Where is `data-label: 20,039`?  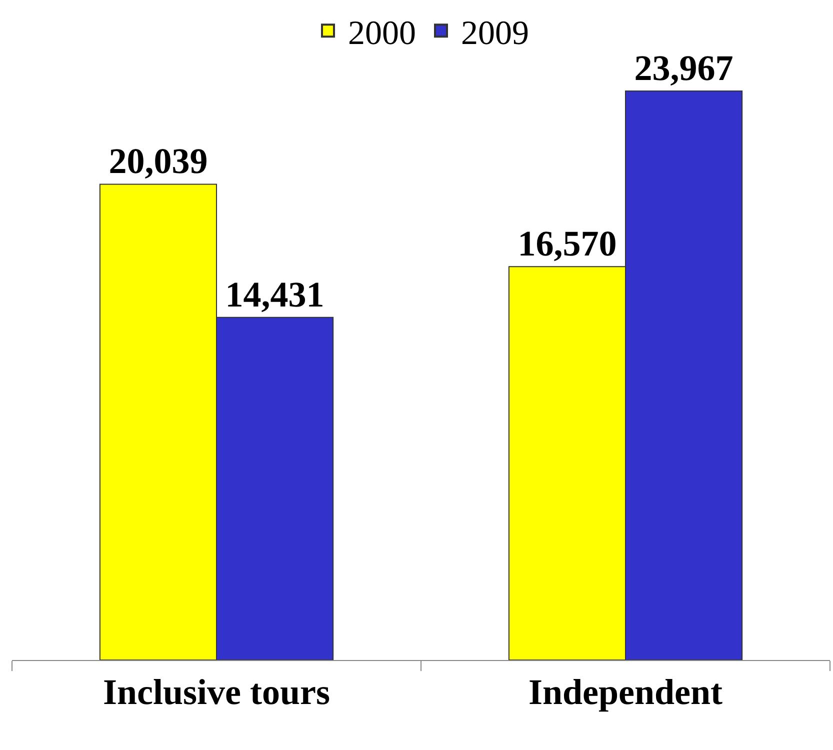 data-label: 20,039 is located at coordinates (158, 161).